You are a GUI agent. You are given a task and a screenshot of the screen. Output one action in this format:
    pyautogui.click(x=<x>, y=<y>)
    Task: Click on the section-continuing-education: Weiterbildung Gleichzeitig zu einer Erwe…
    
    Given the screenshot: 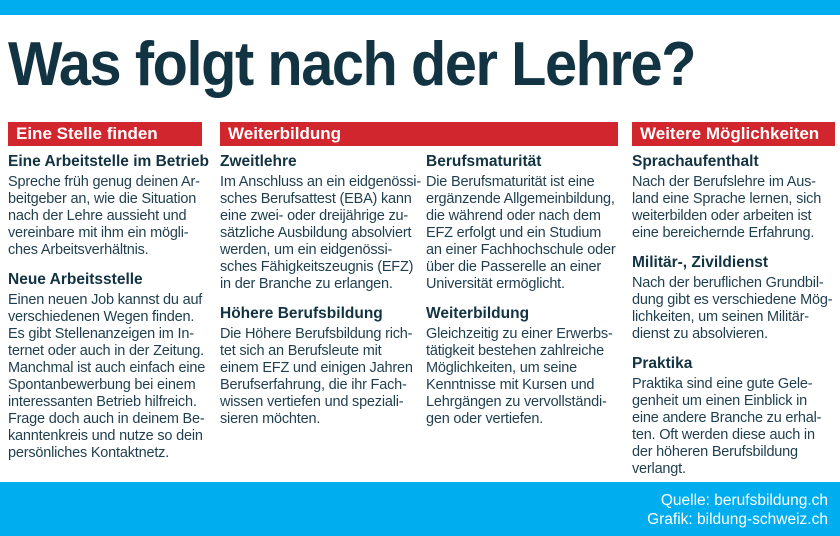 What is the action you would take?
    pyautogui.click(x=522, y=366)
    